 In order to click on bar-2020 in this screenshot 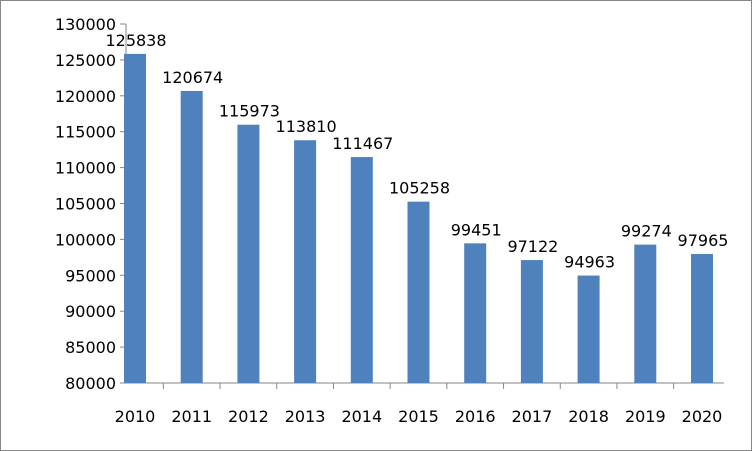, I will do `click(702, 318)`.